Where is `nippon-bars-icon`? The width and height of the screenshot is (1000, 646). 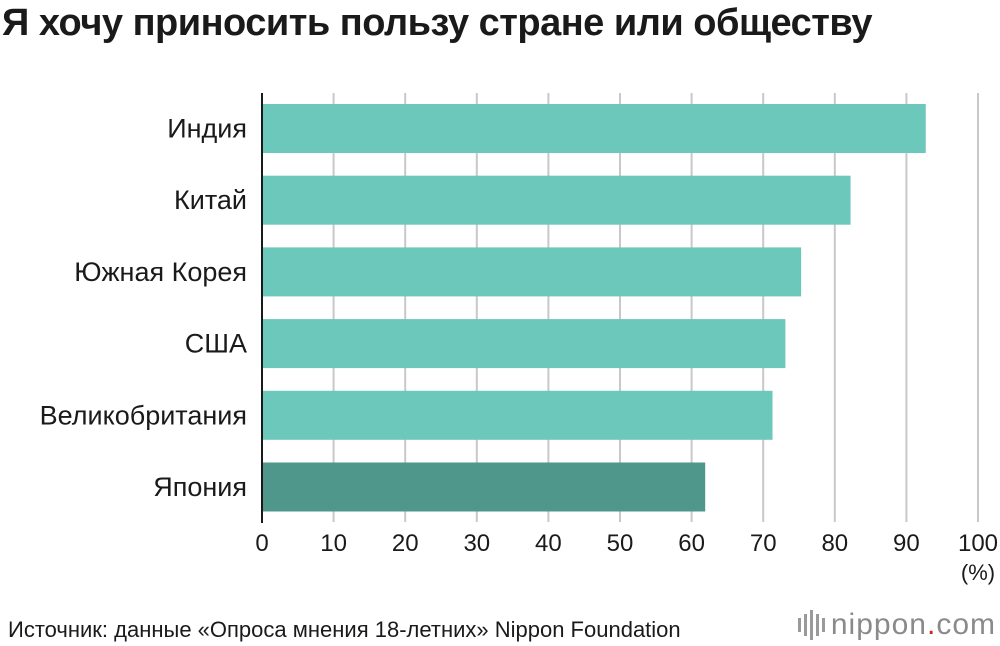
nippon-bars-icon is located at coordinates (811, 625).